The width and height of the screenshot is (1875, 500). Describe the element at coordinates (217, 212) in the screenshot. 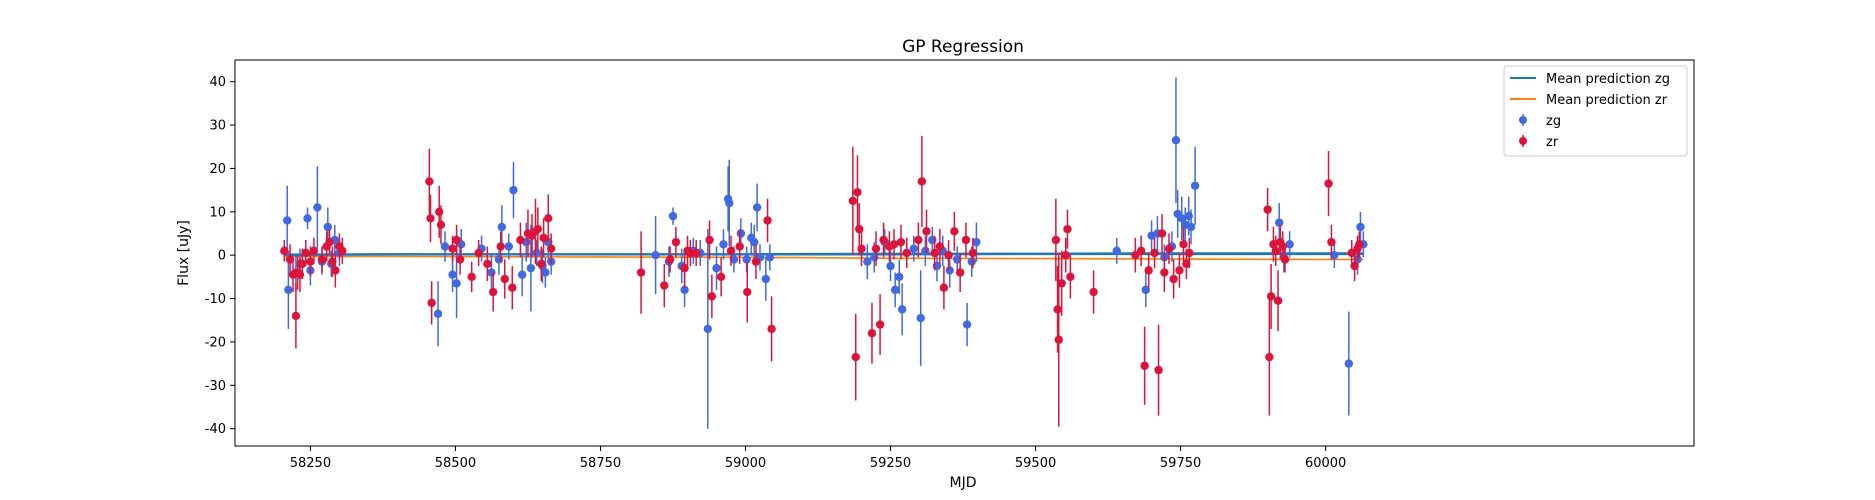

I see `y-tick-label: 10` at that location.